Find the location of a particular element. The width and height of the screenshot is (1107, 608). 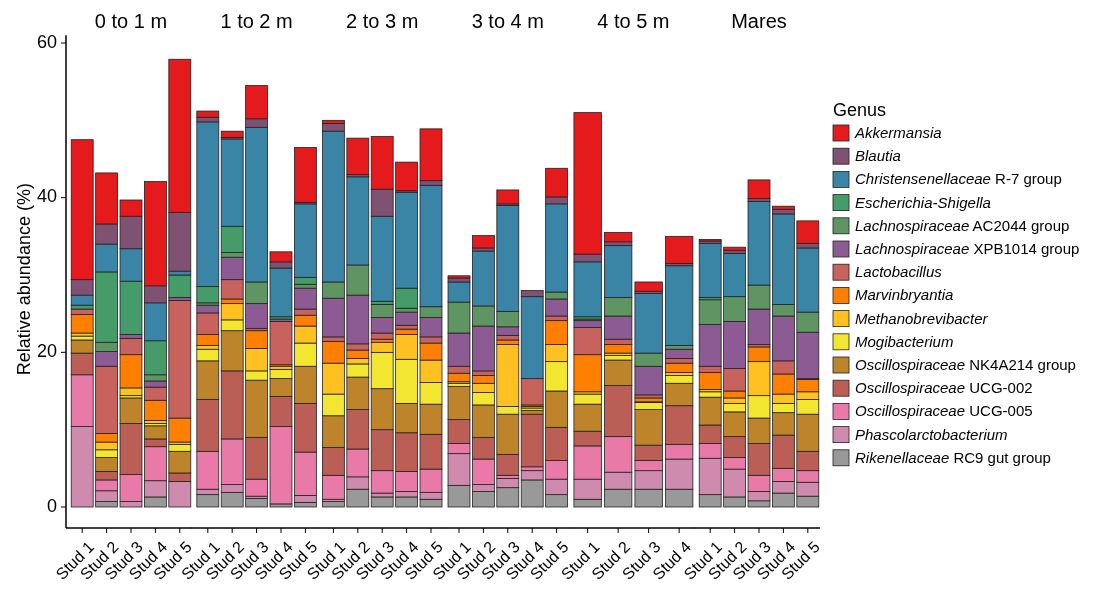

legend-label: Rikenellaceae RC9 gut group is located at coordinates (953, 457).